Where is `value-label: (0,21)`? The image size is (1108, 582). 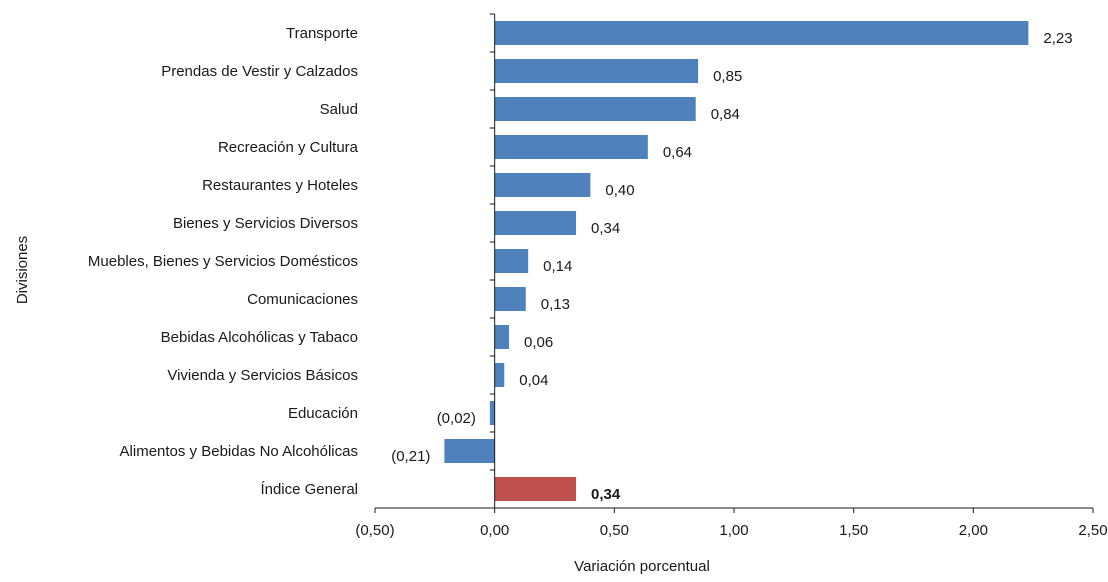
value-label: (0,21) is located at coordinates (410, 456).